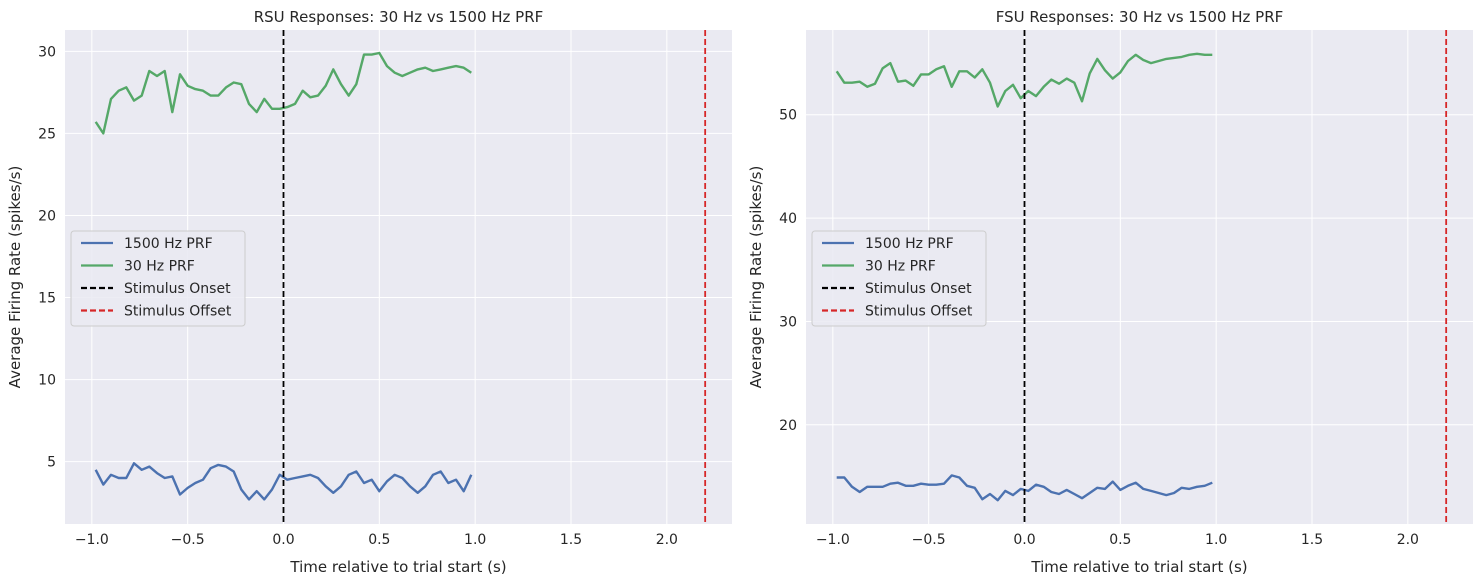 The height and width of the screenshot is (584, 1484). Describe the element at coordinates (399, 17) in the screenshot. I see `chart-title: RSU Responses: 30 Hz vs 1500 Hz PRF` at that location.